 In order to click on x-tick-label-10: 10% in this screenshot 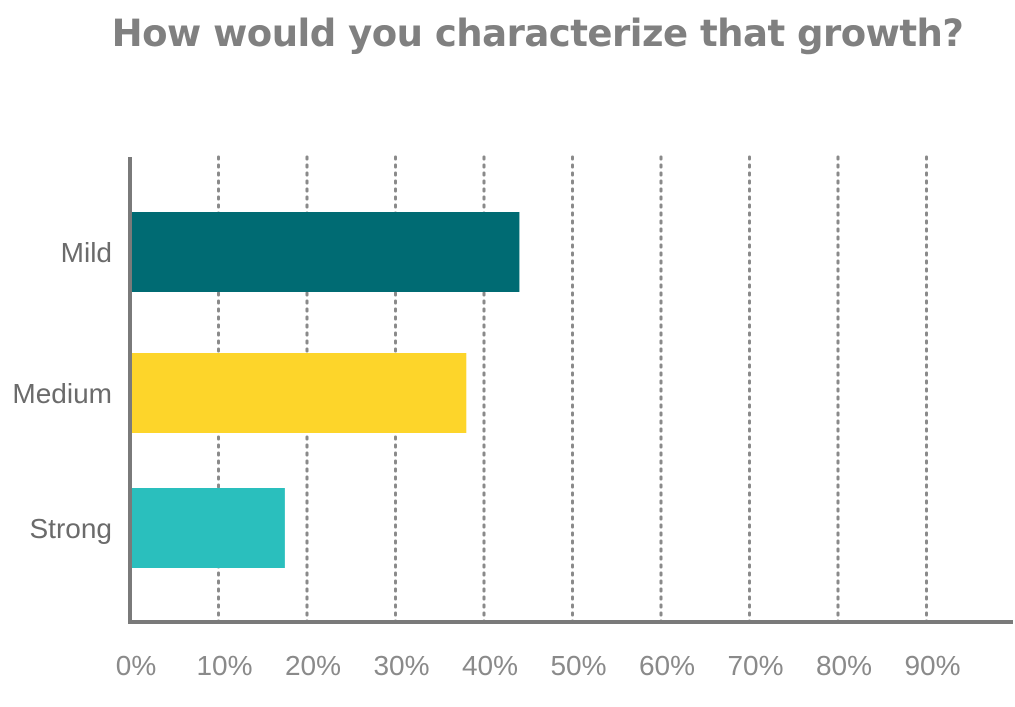, I will do `click(224, 665)`.